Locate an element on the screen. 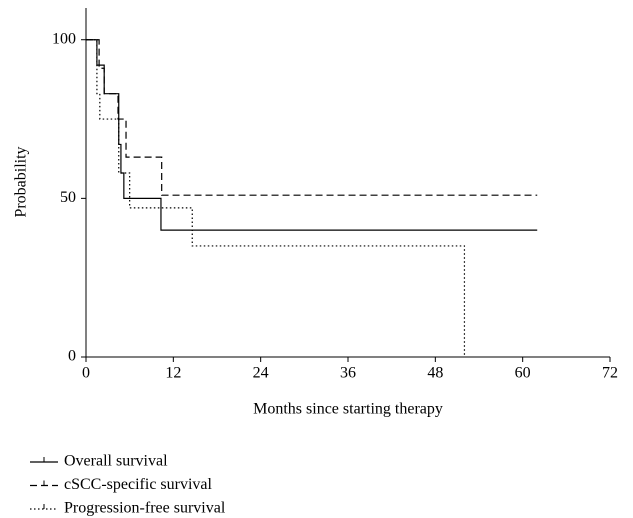 This screenshot has height=518, width=633. x-tick-label: 48 is located at coordinates (435, 373).